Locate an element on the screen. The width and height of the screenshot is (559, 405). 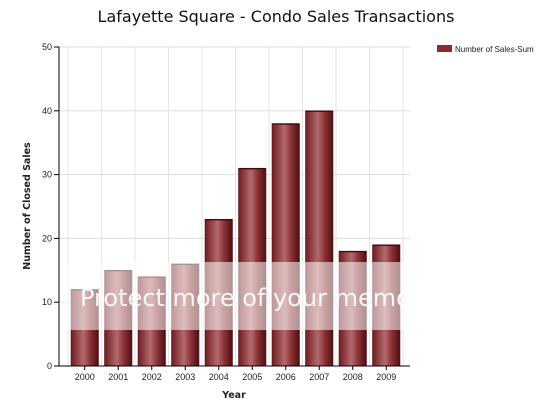
y-tick-label: 30 is located at coordinates (47, 175).